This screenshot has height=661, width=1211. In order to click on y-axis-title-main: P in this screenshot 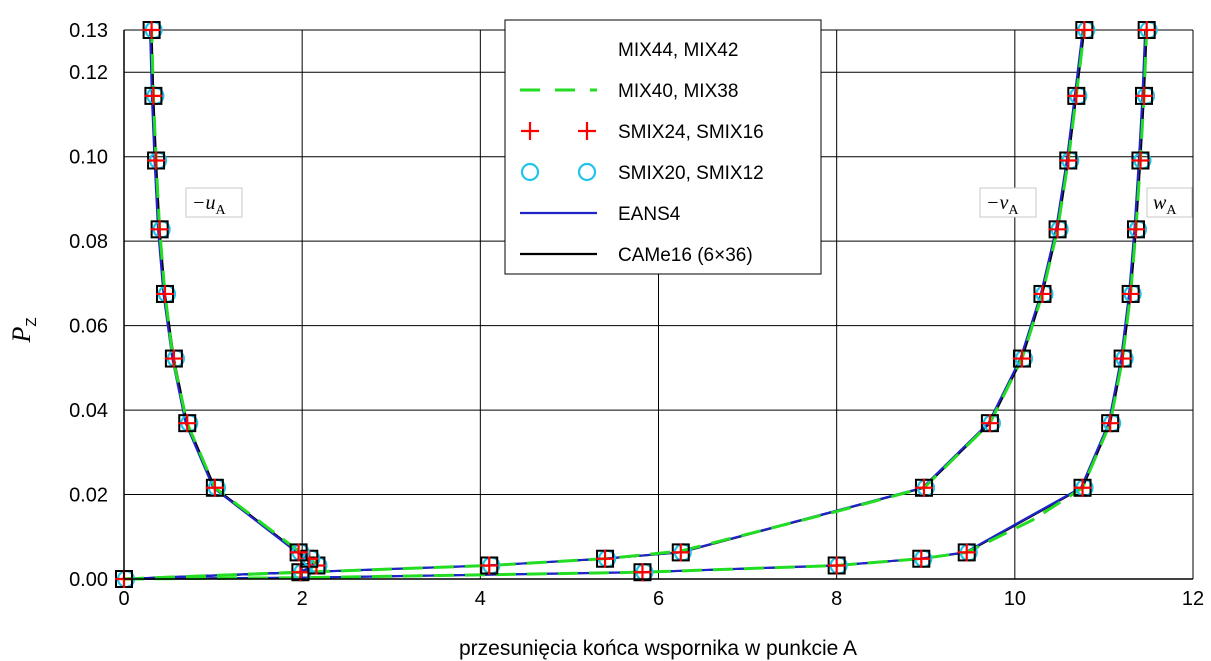, I will do `click(21, 335)`.